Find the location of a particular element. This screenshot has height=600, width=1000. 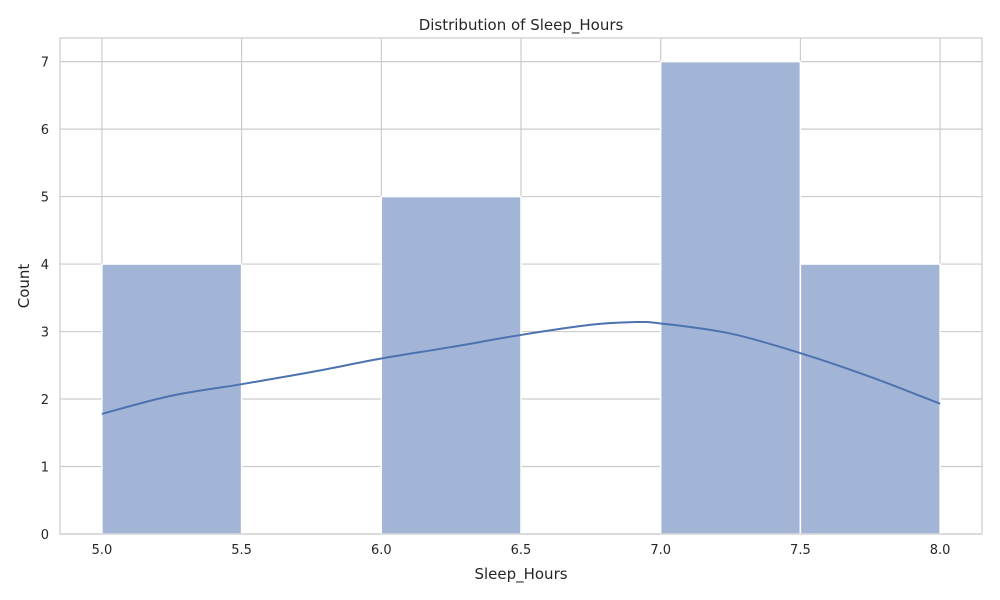

y-tick-label: 7 is located at coordinates (45, 63).